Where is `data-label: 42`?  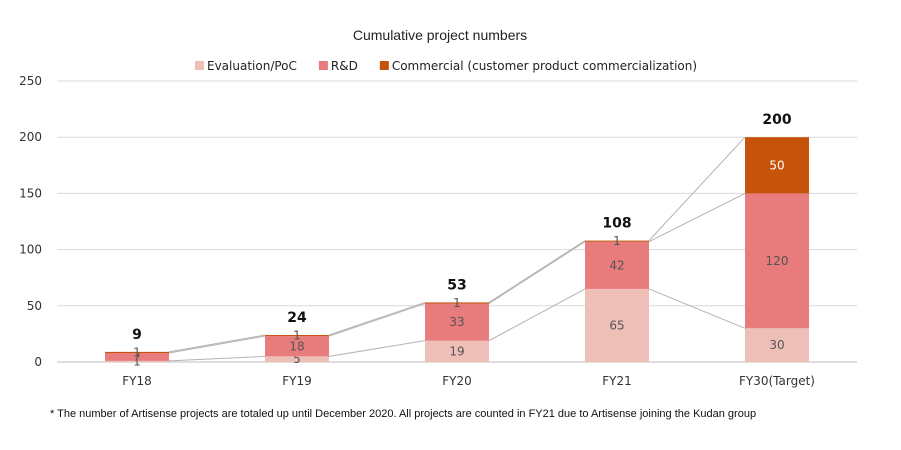
data-label: 42 is located at coordinates (616, 265).